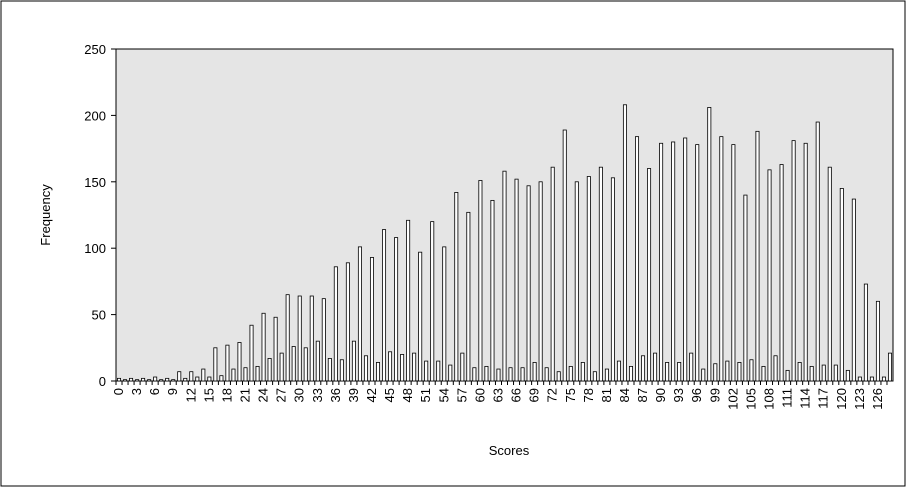 The image size is (907, 488). What do you see at coordinates (570, 395) in the screenshot?
I see `x-tick-label: 75` at bounding box center [570, 395].